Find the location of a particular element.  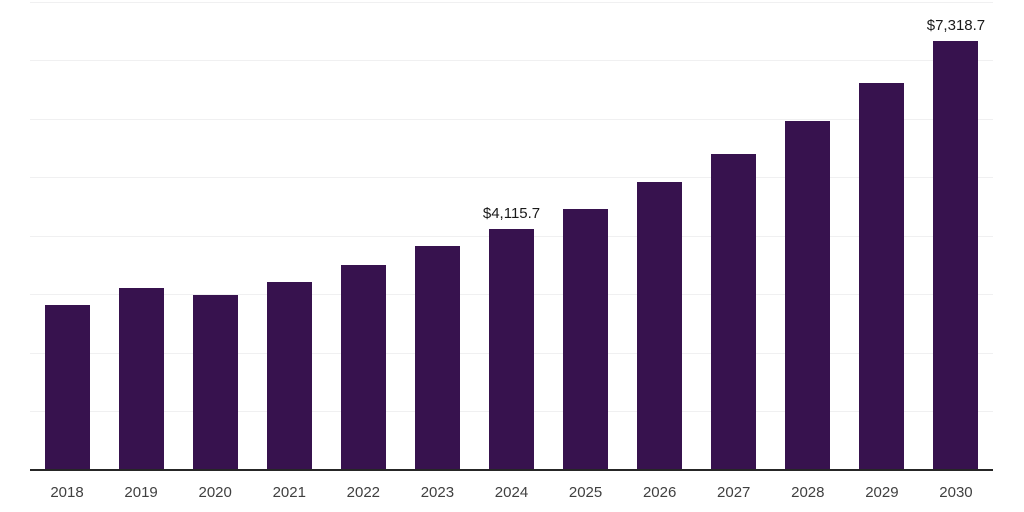

bar-2021 is located at coordinates (289, 375).